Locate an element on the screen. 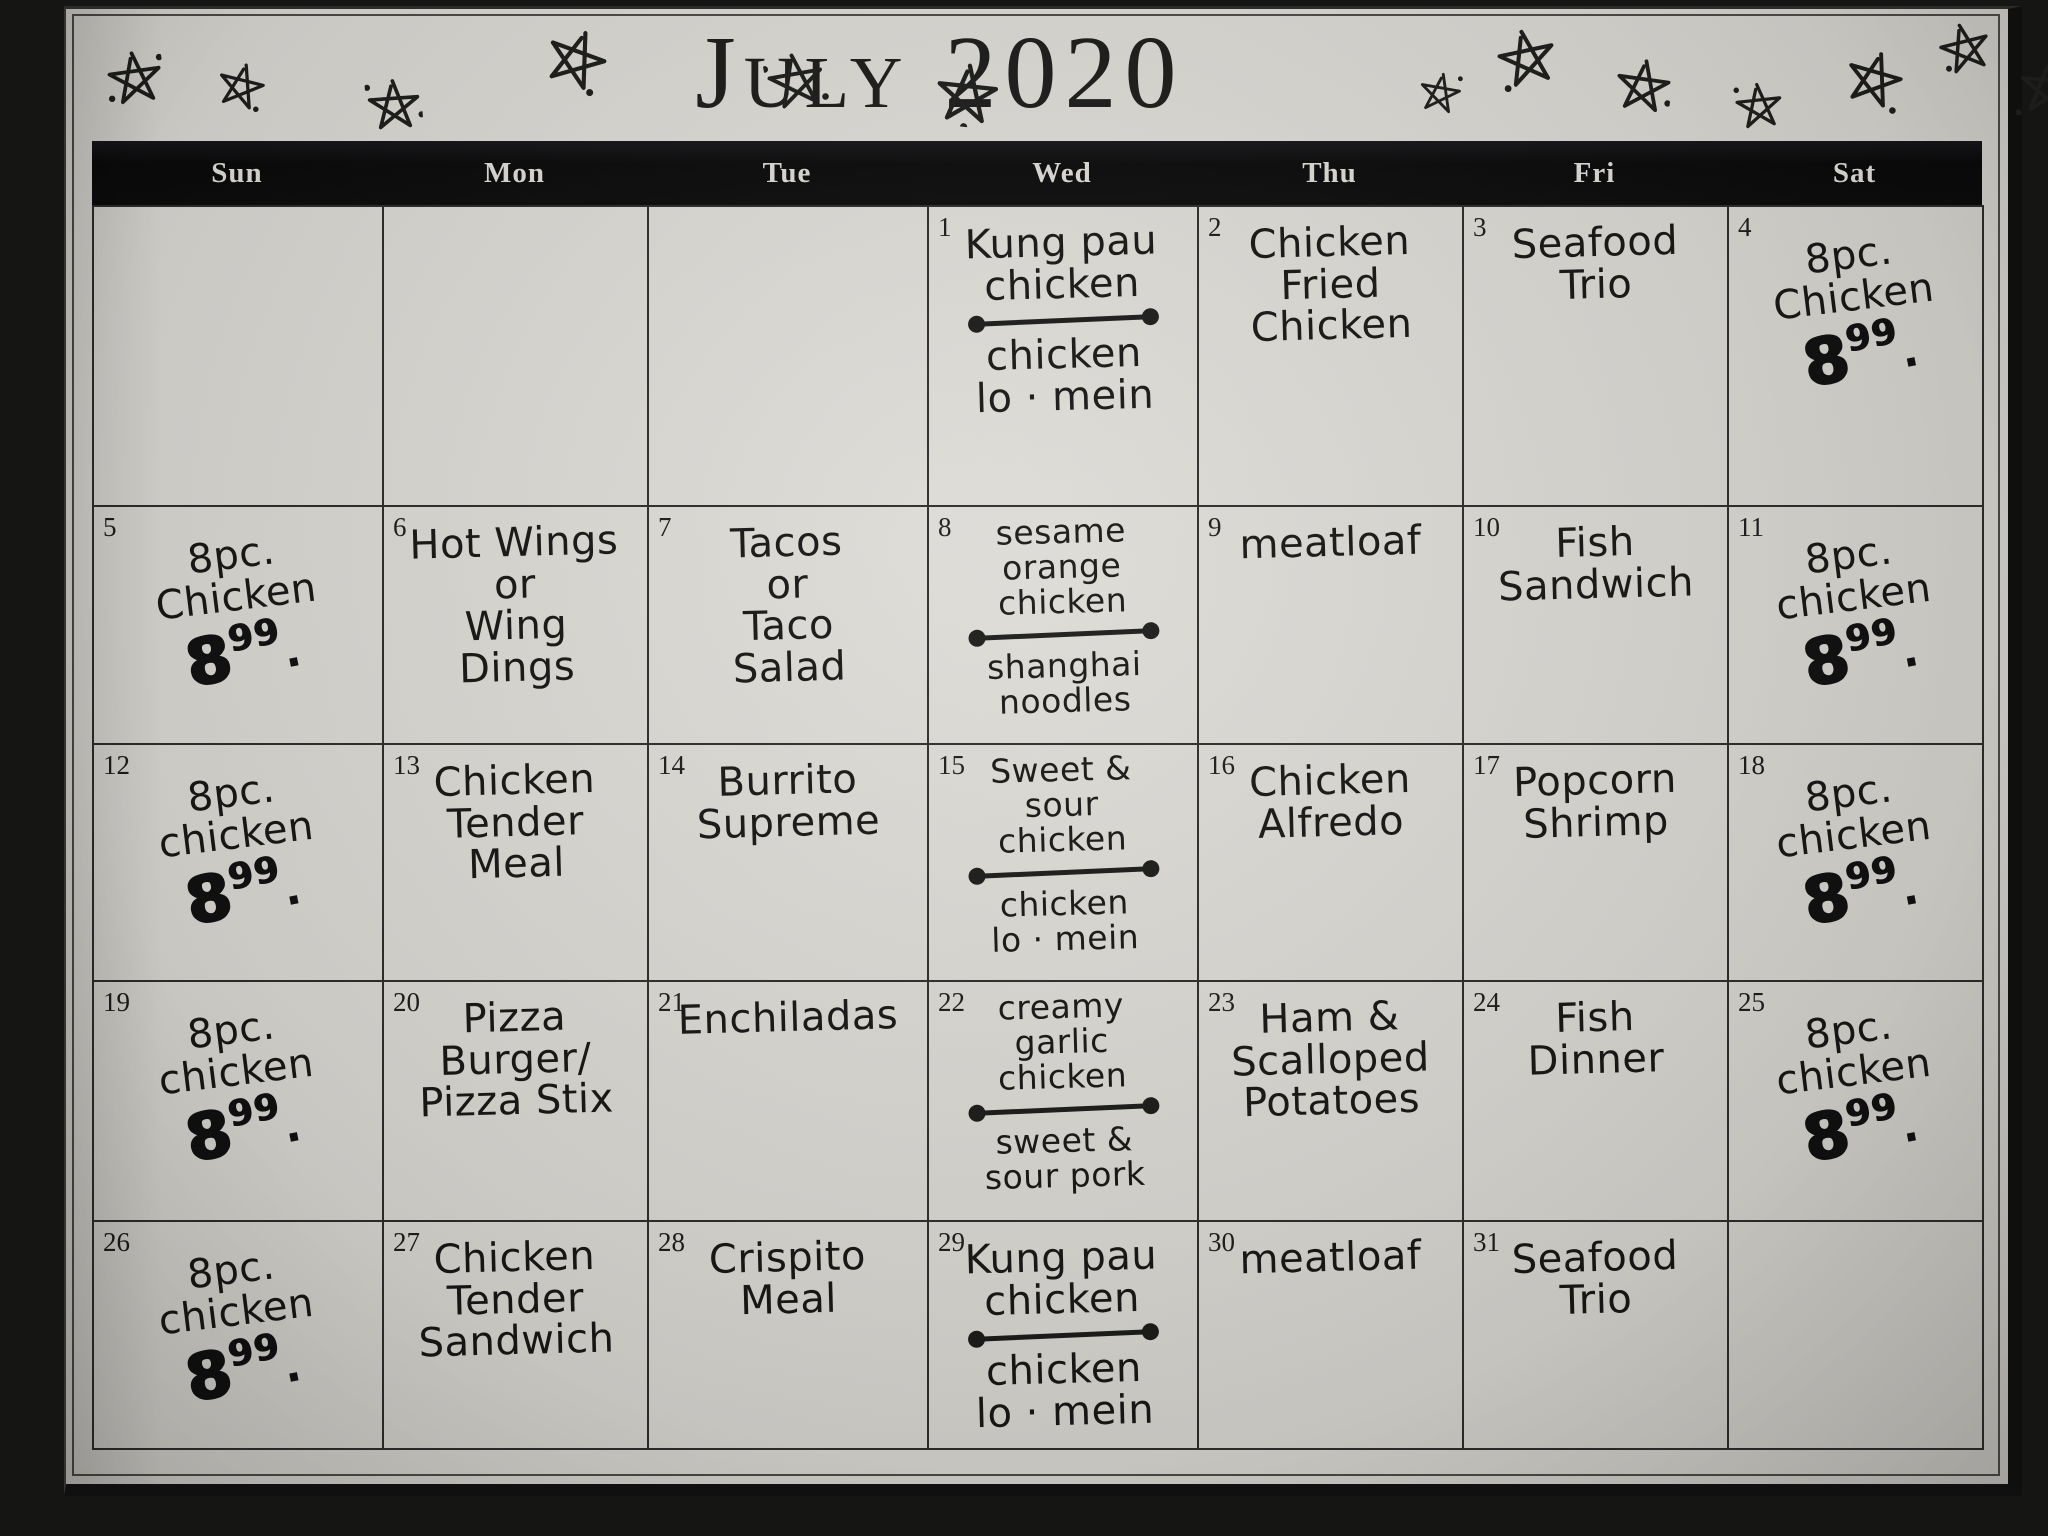 The image size is (2048, 1536). menu-item-text: Seafood is located at coordinates (1595, 243).